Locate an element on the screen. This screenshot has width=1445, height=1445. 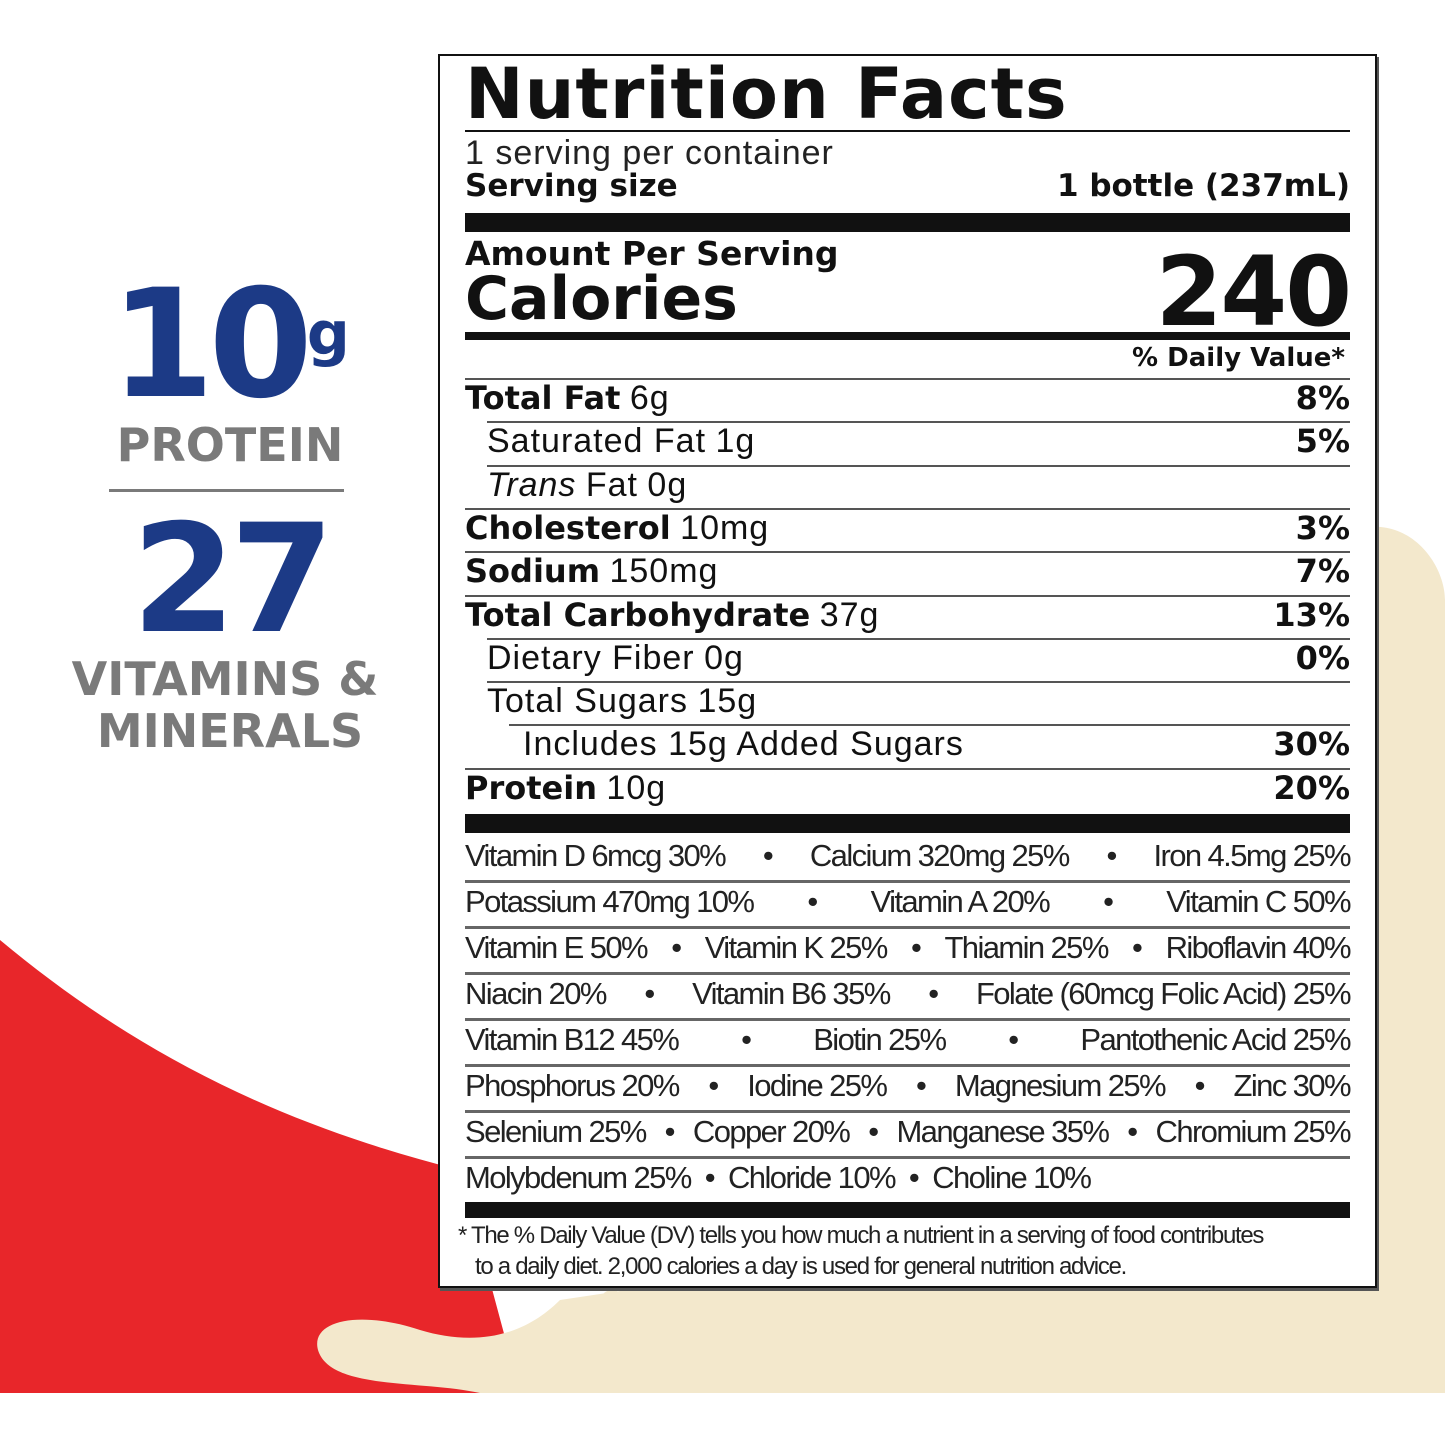
nutrient-label: Total Fat 6g is located at coordinates (567, 398).